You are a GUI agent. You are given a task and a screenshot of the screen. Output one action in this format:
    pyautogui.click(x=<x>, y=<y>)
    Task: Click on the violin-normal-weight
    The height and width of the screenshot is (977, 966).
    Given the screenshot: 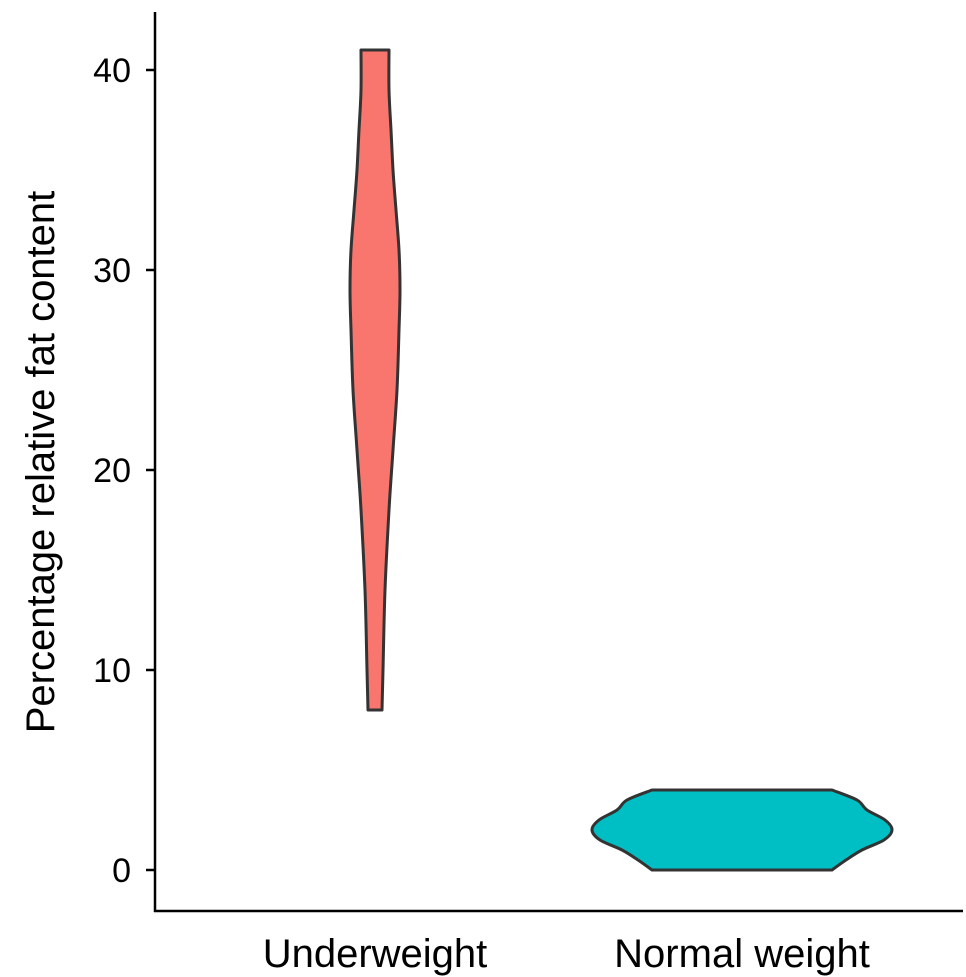 What is the action you would take?
    pyautogui.click(x=742, y=830)
    